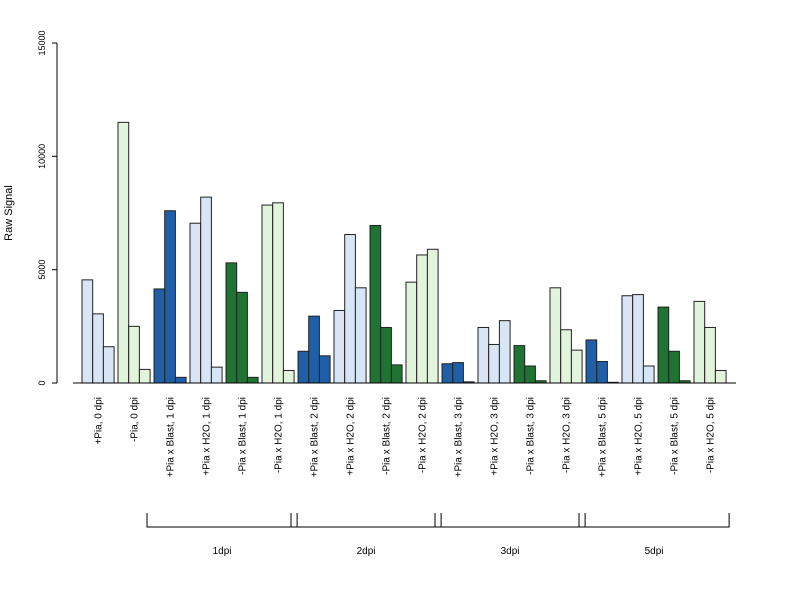  What do you see at coordinates (42, 156) in the screenshot?
I see `y-tick-label: 10000` at bounding box center [42, 156].